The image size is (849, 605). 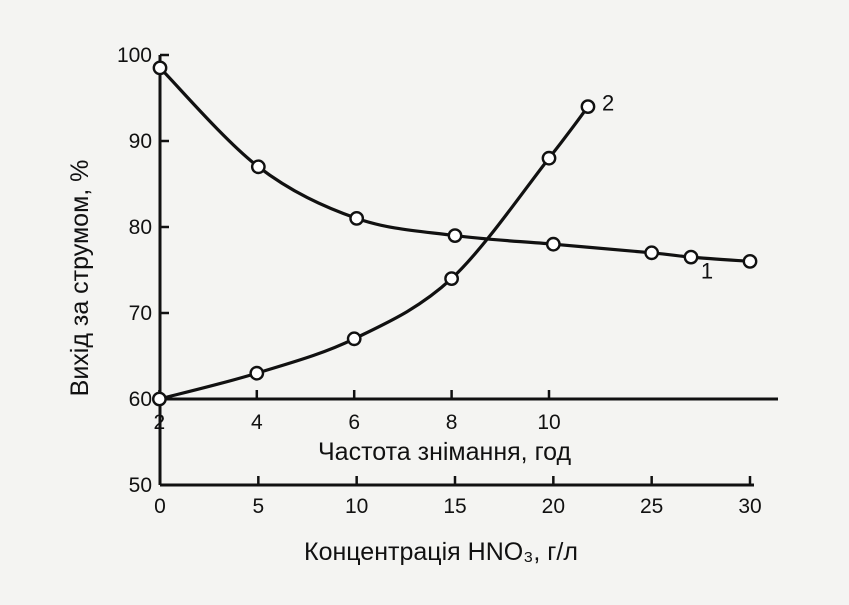 What do you see at coordinates (553, 506) in the screenshot?
I see `x-bottom-tick-label: 20` at bounding box center [553, 506].